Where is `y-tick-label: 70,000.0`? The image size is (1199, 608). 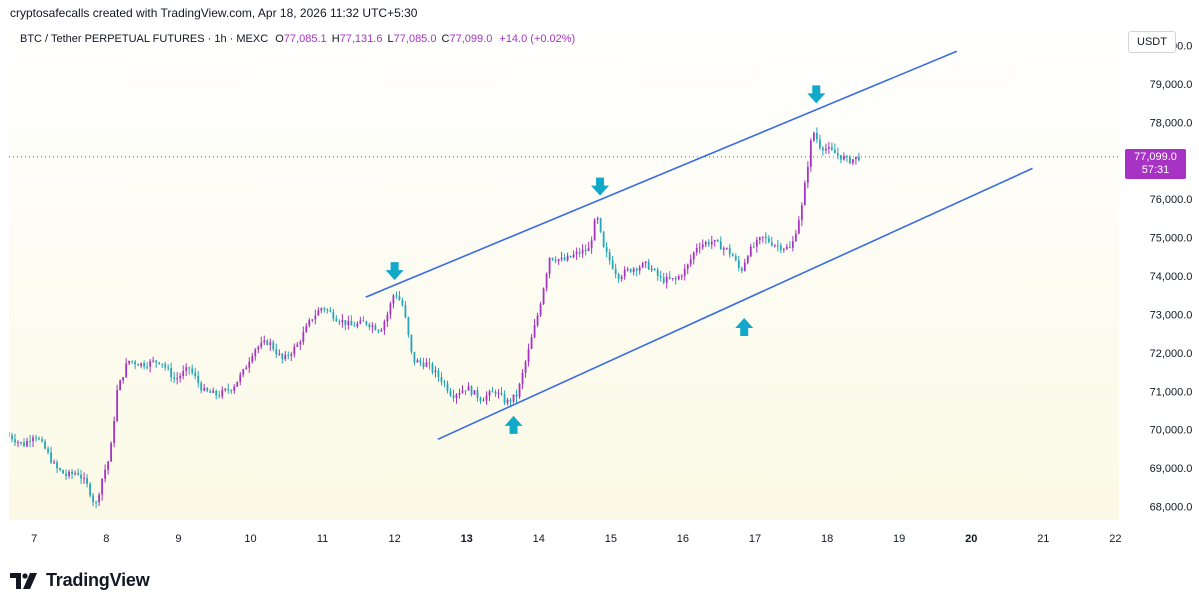 y-tick-label: 70,000.0 is located at coordinates (1171, 431).